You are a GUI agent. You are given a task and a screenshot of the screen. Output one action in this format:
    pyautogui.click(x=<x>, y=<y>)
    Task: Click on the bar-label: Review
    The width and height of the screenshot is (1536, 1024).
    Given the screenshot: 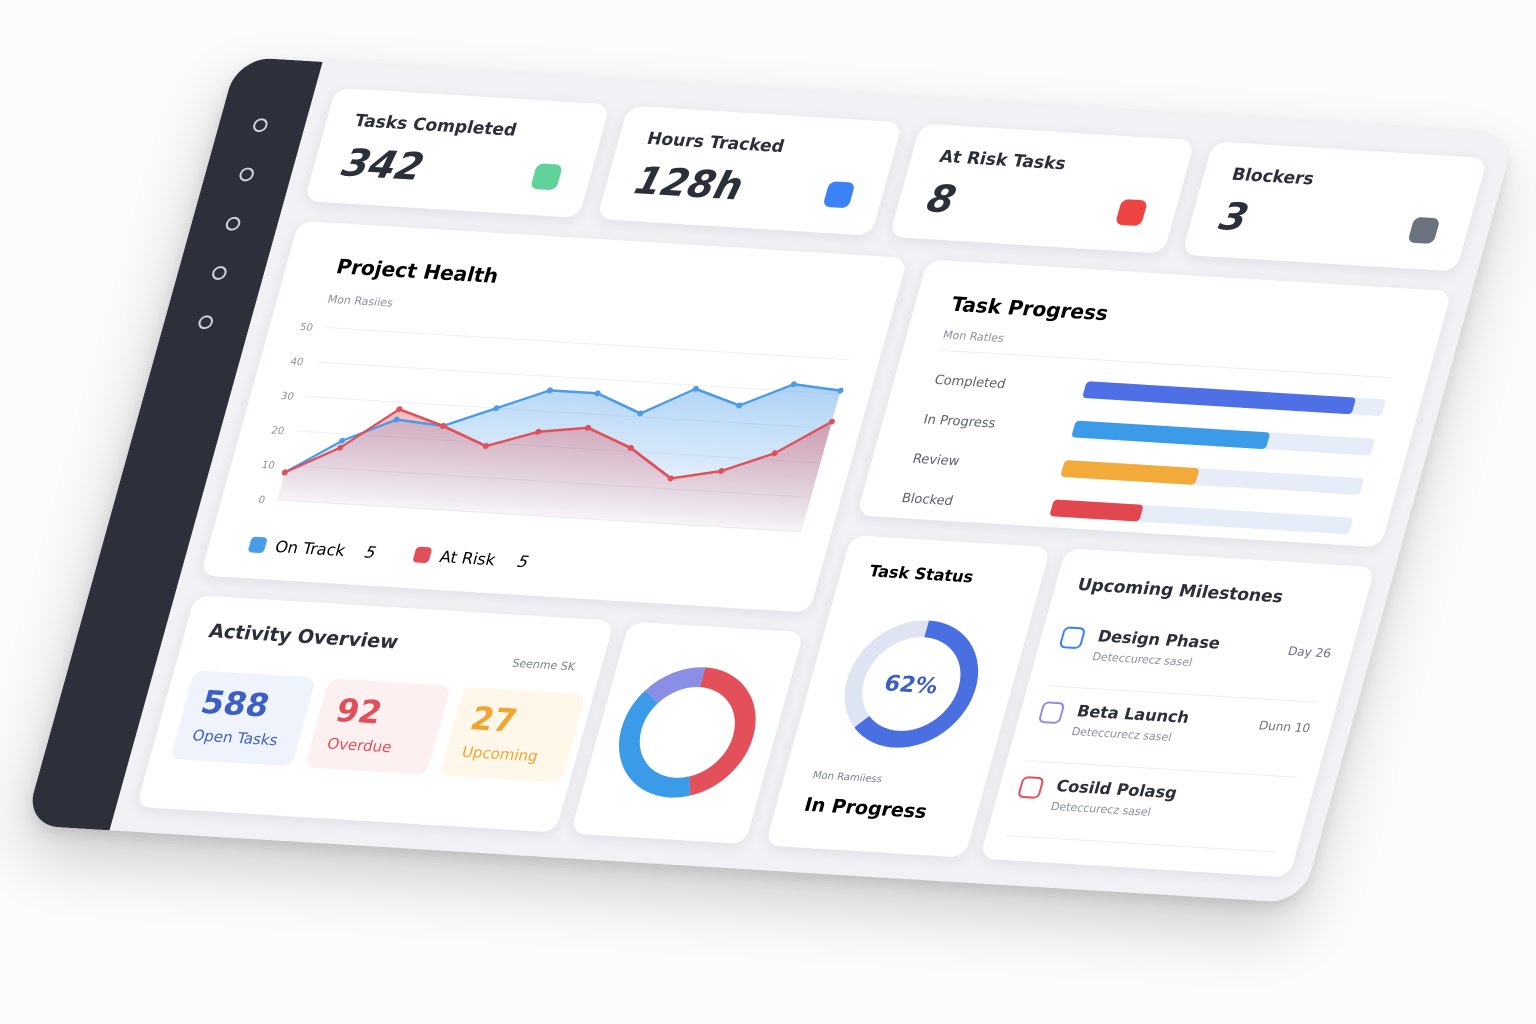 What is the action you would take?
    pyautogui.click(x=936, y=460)
    